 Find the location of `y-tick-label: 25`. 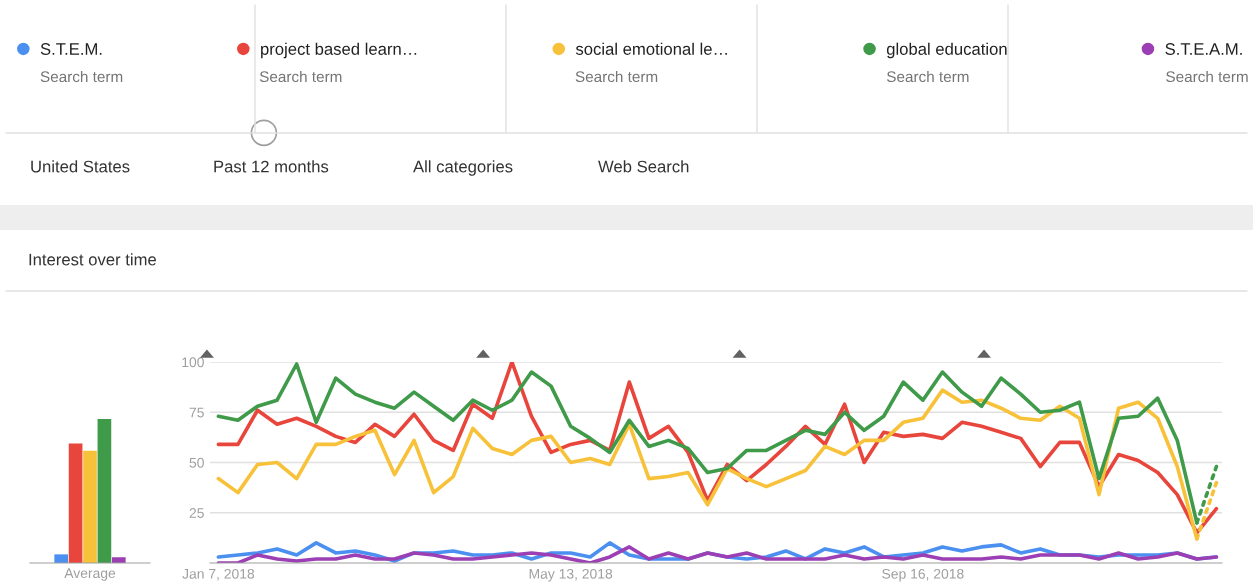

y-tick-label: 25 is located at coordinates (196, 513).